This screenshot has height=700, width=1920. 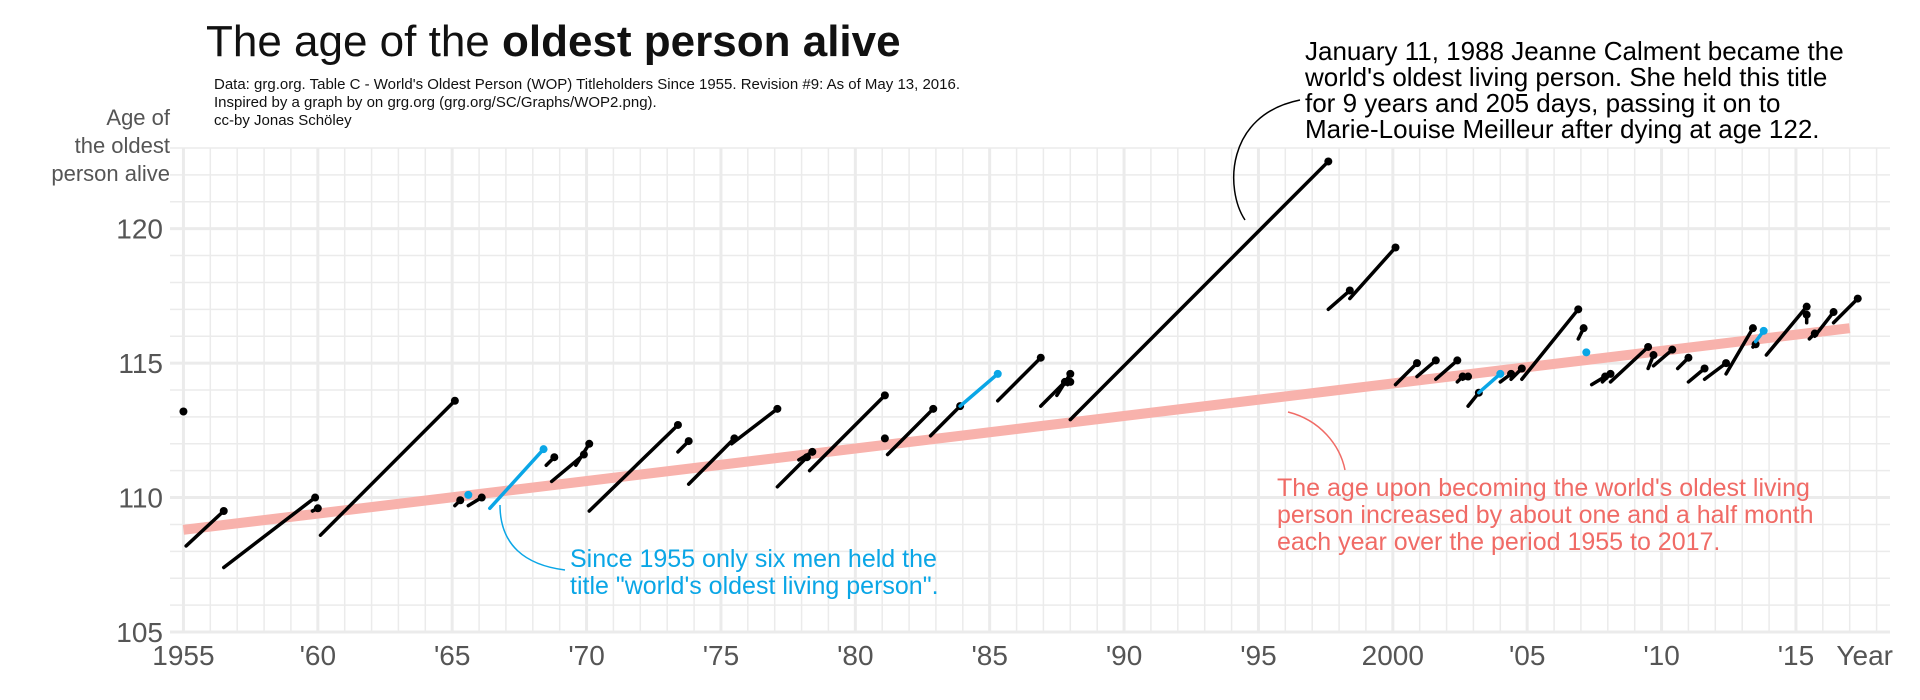 I want to click on x-tick-label: '80, so click(x=855, y=655).